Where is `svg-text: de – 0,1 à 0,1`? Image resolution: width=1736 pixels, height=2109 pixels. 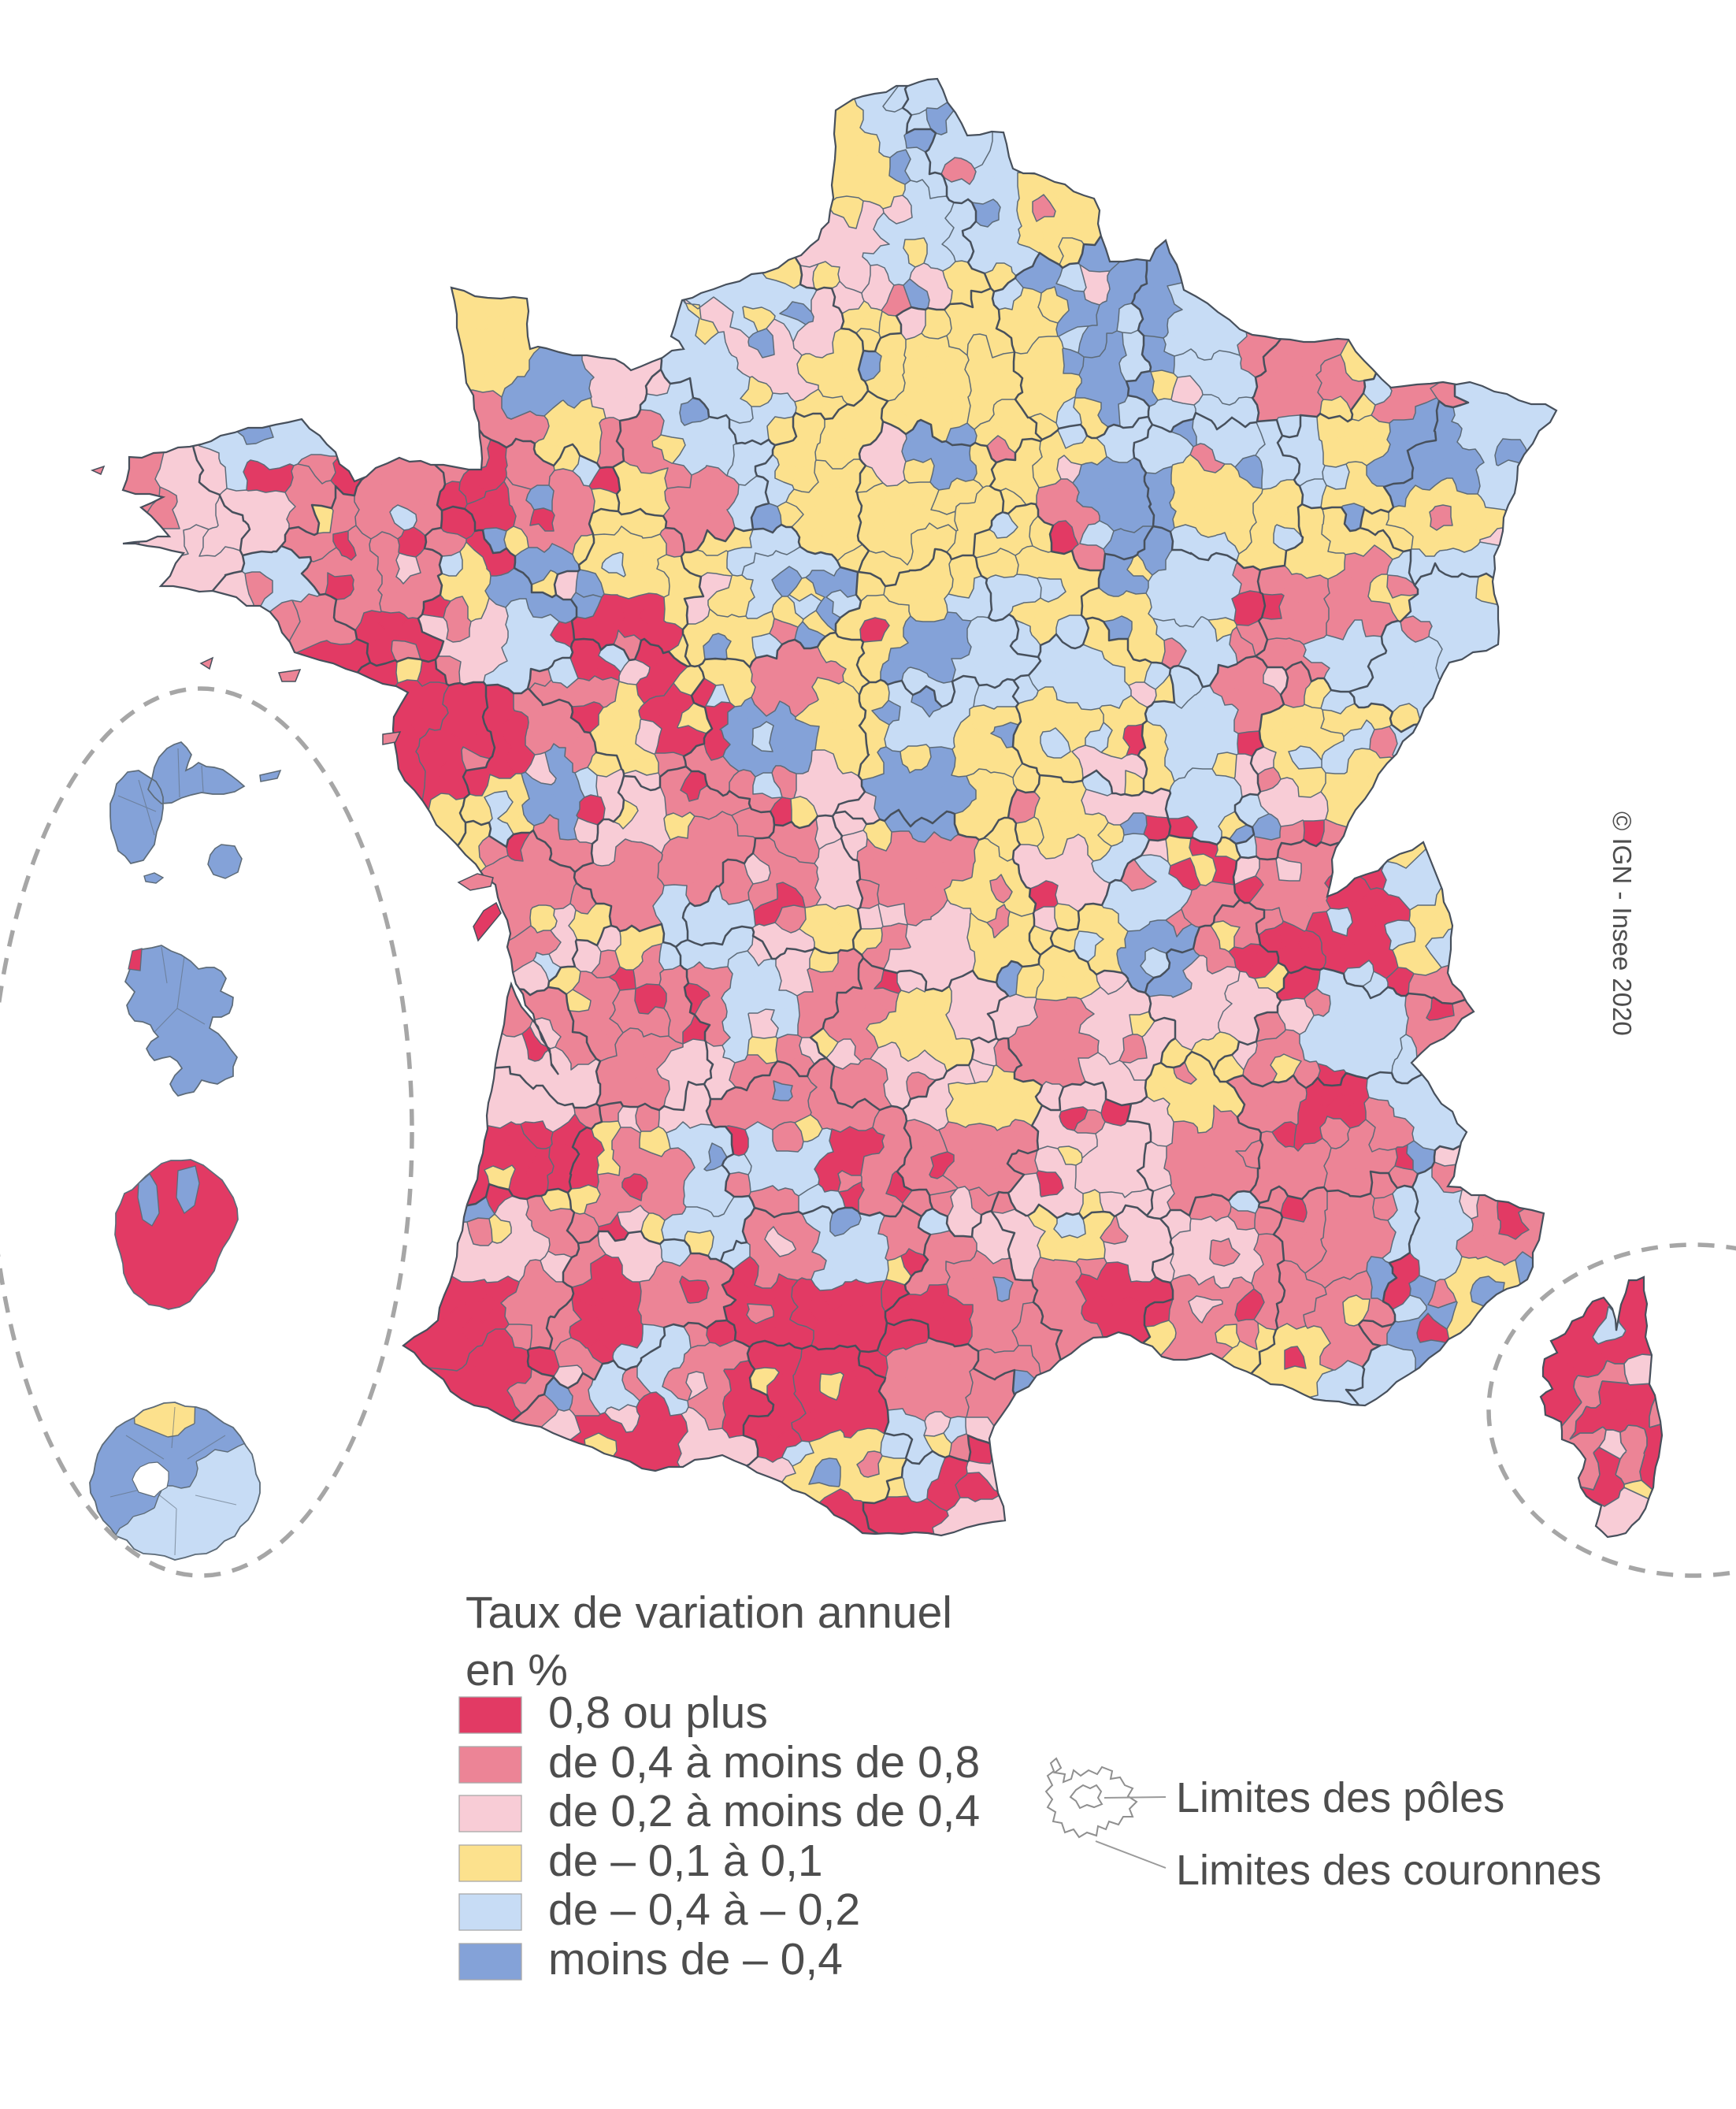
svg-text: de – 0,1 à 0,1 is located at coordinates (686, 1861).